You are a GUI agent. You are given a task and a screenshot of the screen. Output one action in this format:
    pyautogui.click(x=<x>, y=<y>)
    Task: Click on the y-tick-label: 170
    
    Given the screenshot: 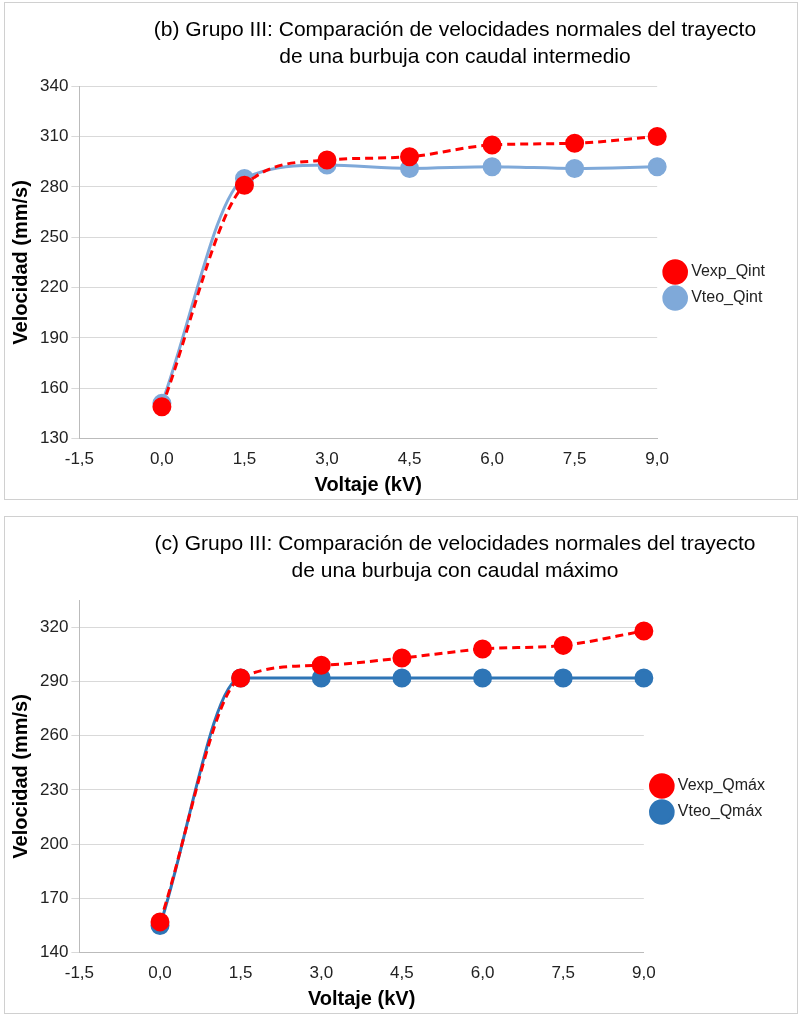 What is the action you would take?
    pyautogui.click(x=54, y=898)
    